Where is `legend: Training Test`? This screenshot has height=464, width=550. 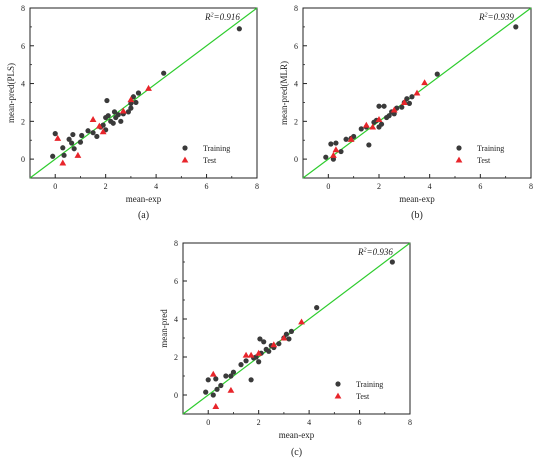 legend: Training Test is located at coordinates (479, 154).